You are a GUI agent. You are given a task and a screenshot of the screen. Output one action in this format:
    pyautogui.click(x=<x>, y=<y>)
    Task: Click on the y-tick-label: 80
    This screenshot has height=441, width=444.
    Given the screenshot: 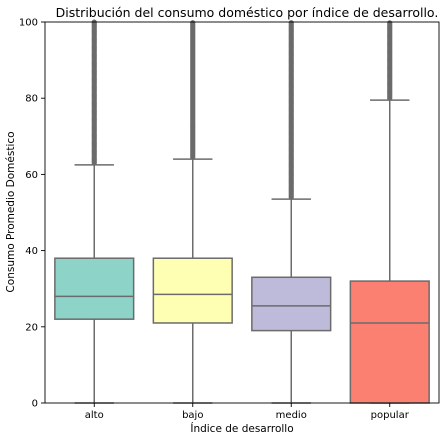 What is the action you would take?
    pyautogui.click(x=31, y=99)
    